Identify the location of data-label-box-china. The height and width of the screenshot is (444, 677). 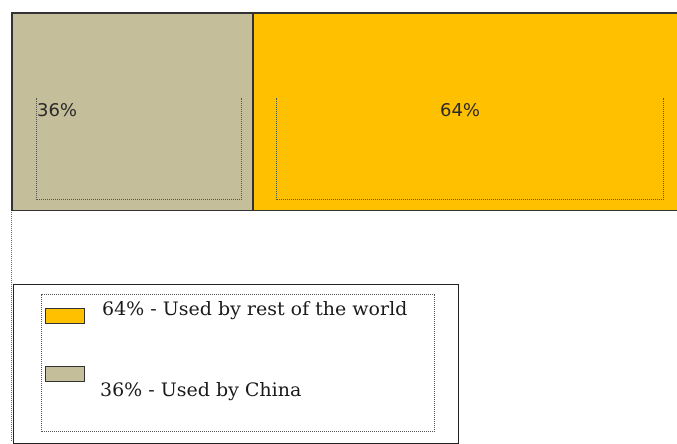
(139, 149).